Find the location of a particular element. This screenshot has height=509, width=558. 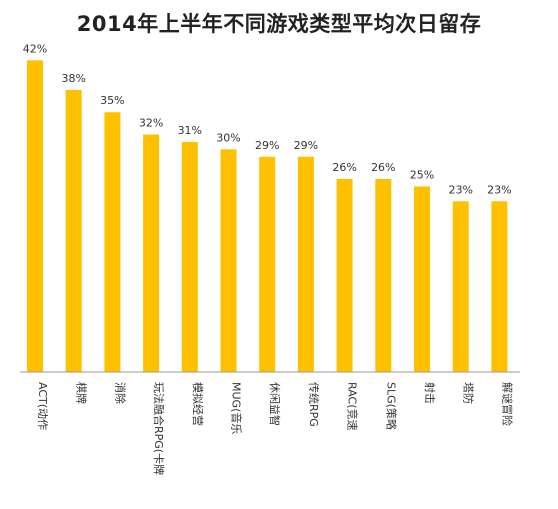

data-label: 35% is located at coordinates (112, 100).